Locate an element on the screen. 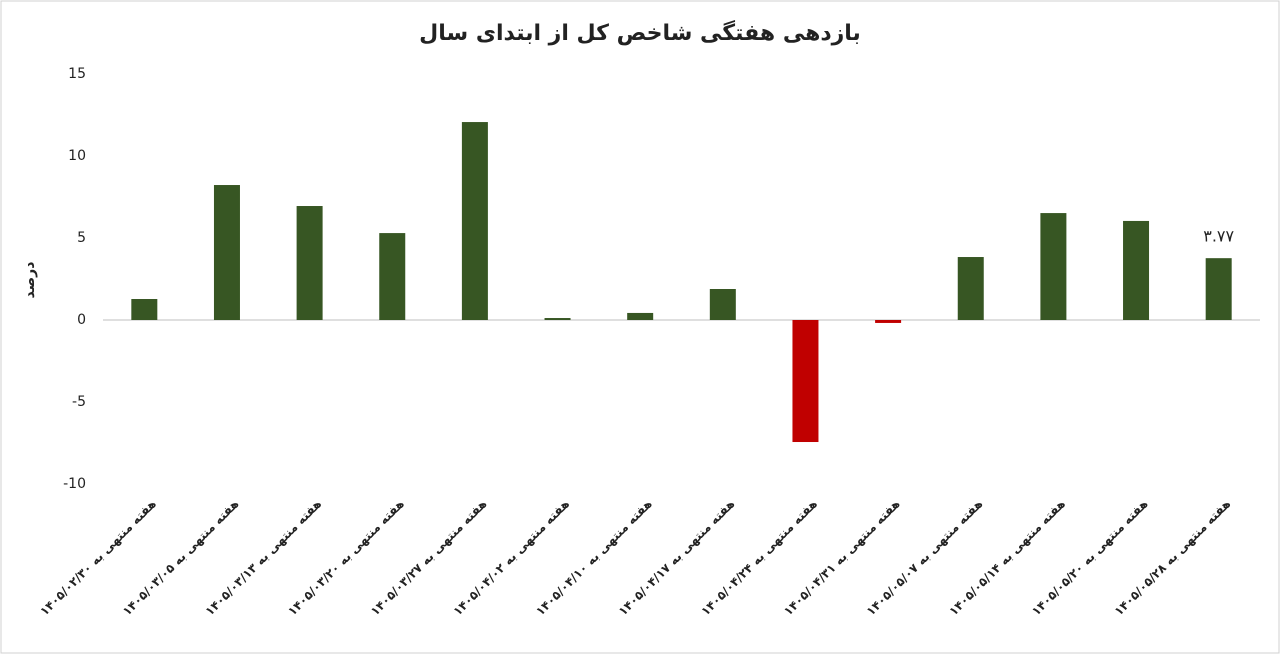 The image size is (1280, 654). chart-title: بازدهی هفتگی شاخص کل از ابتدای سال is located at coordinates (640, 32).